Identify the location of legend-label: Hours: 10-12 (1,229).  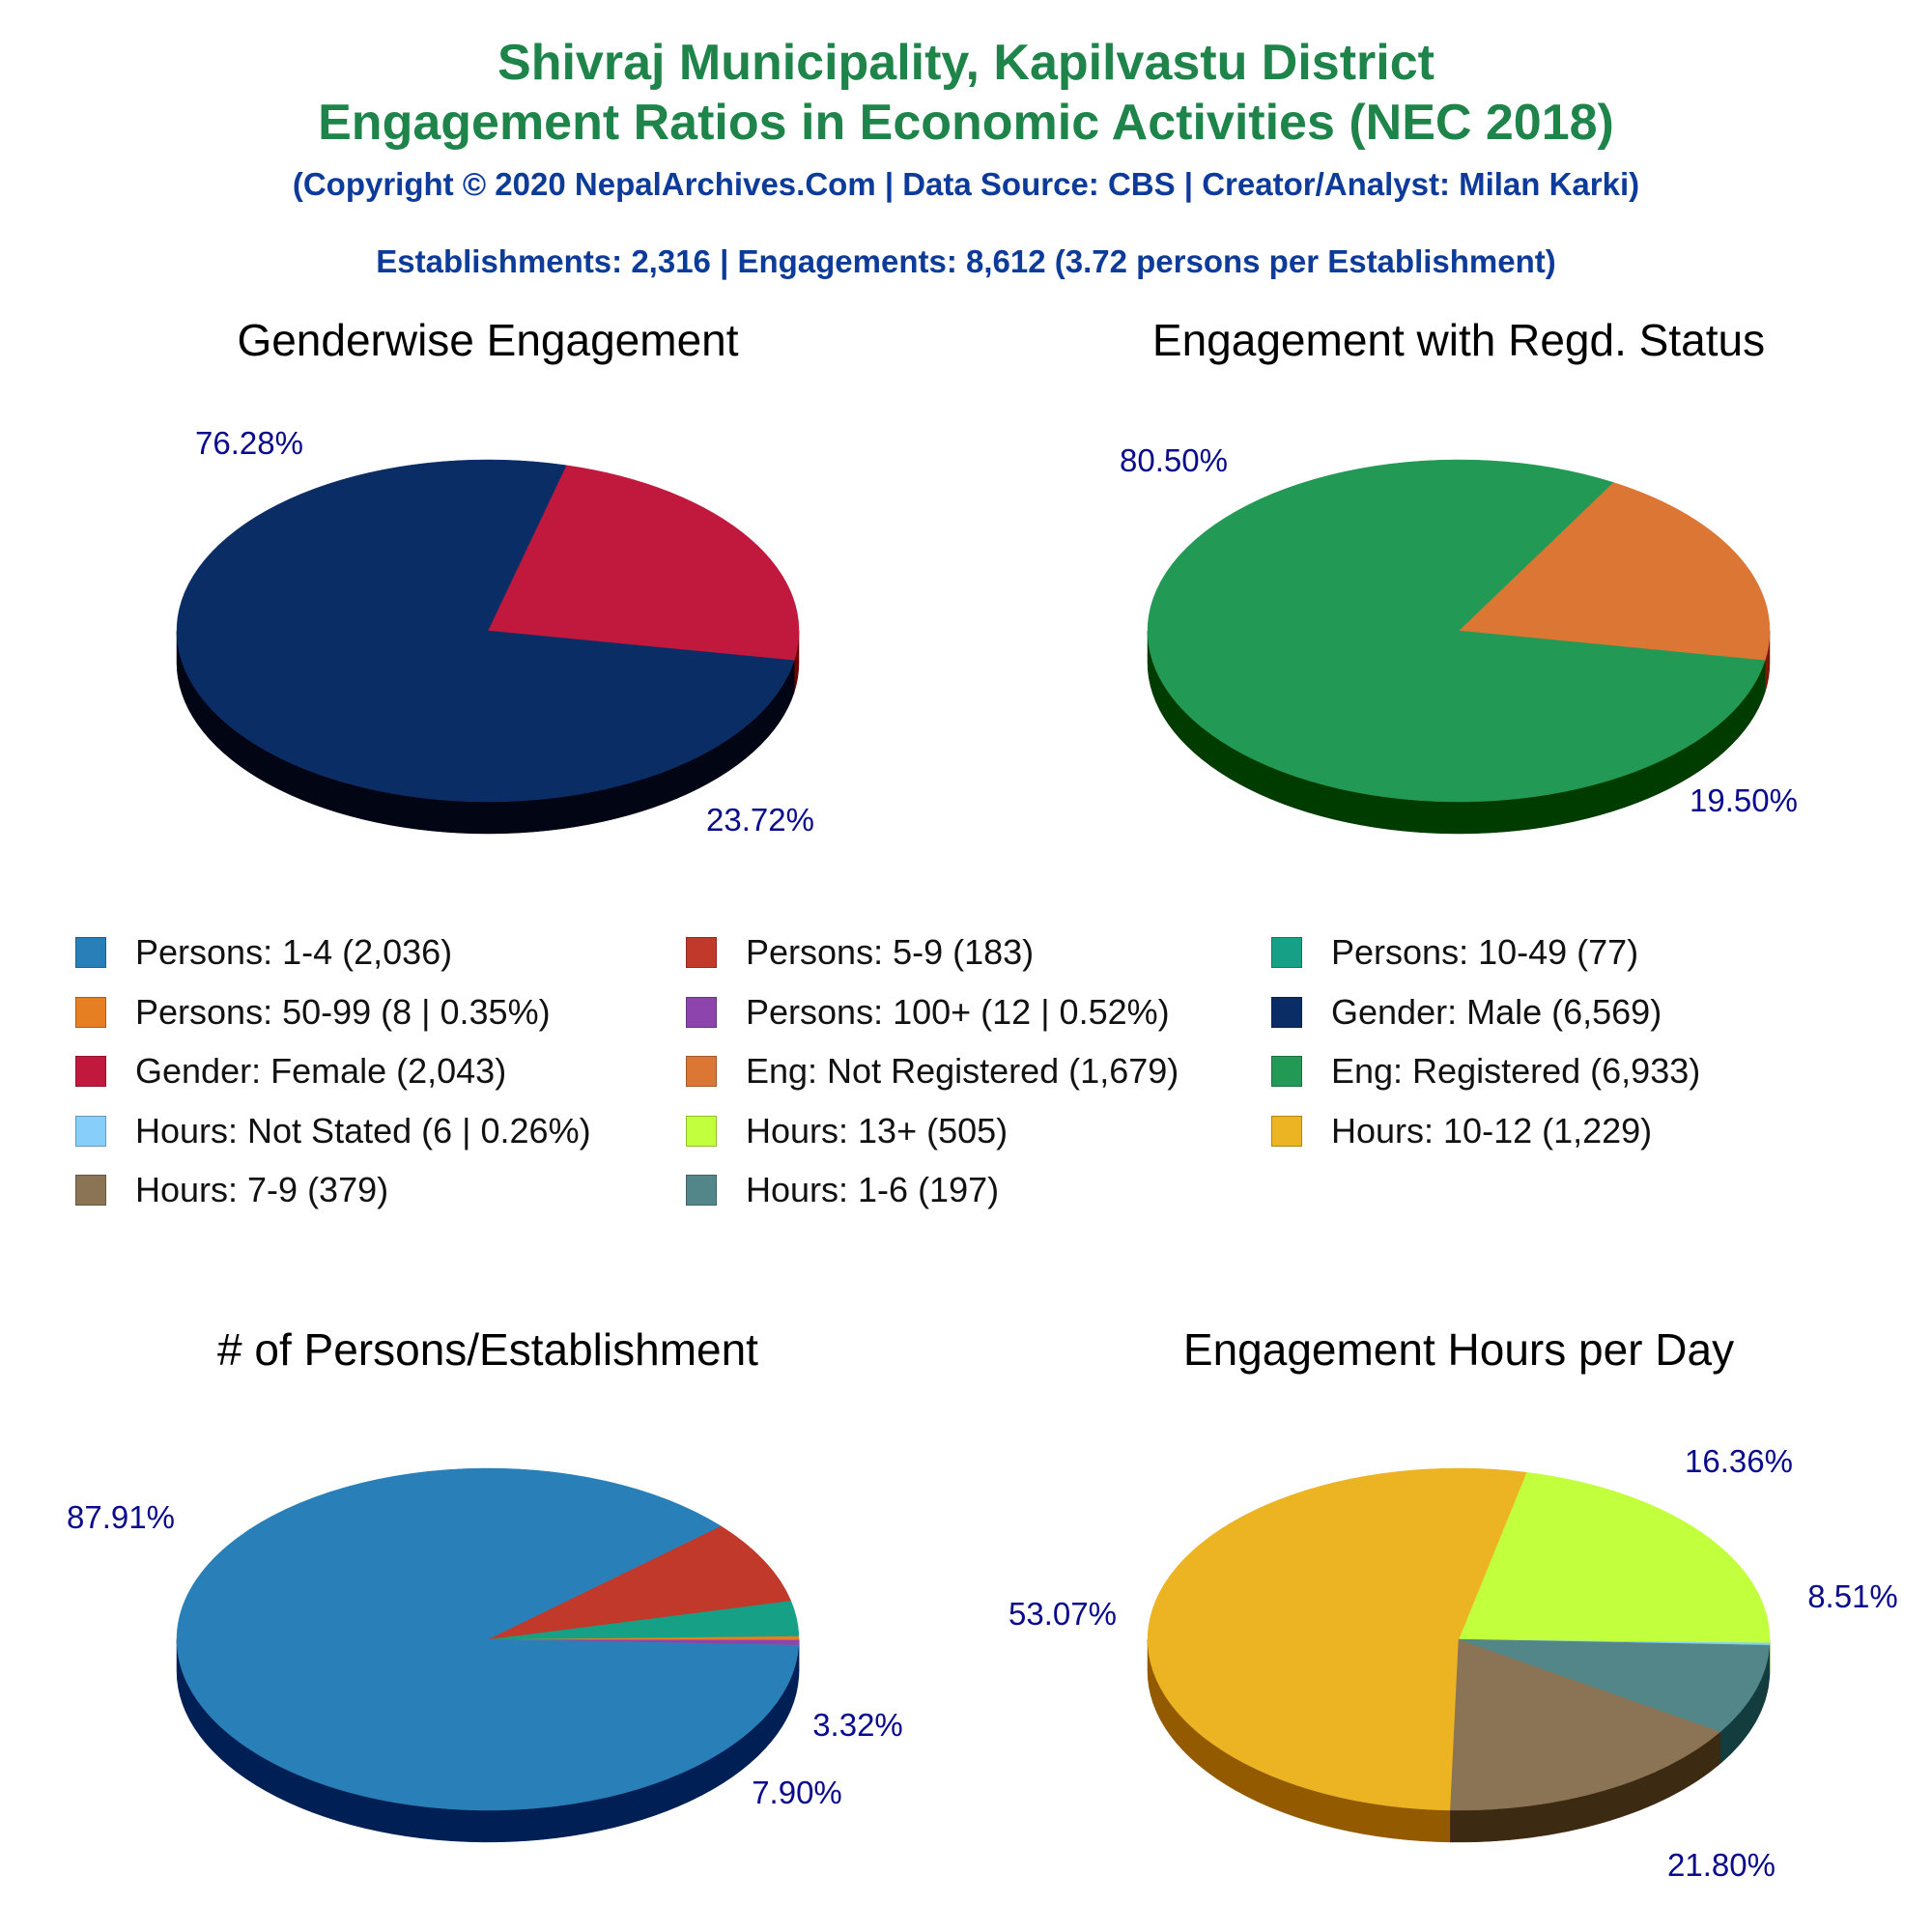
(1492, 1130).